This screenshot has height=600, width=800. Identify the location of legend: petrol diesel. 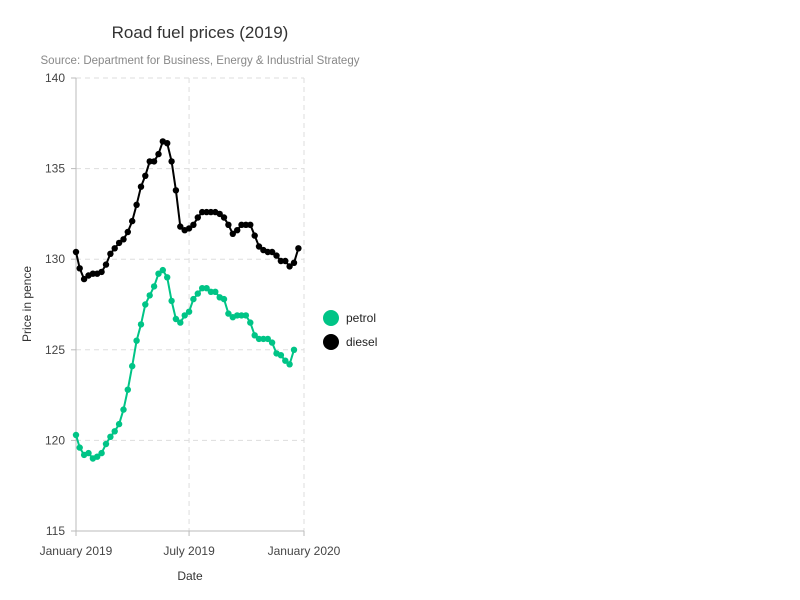
(350, 330).